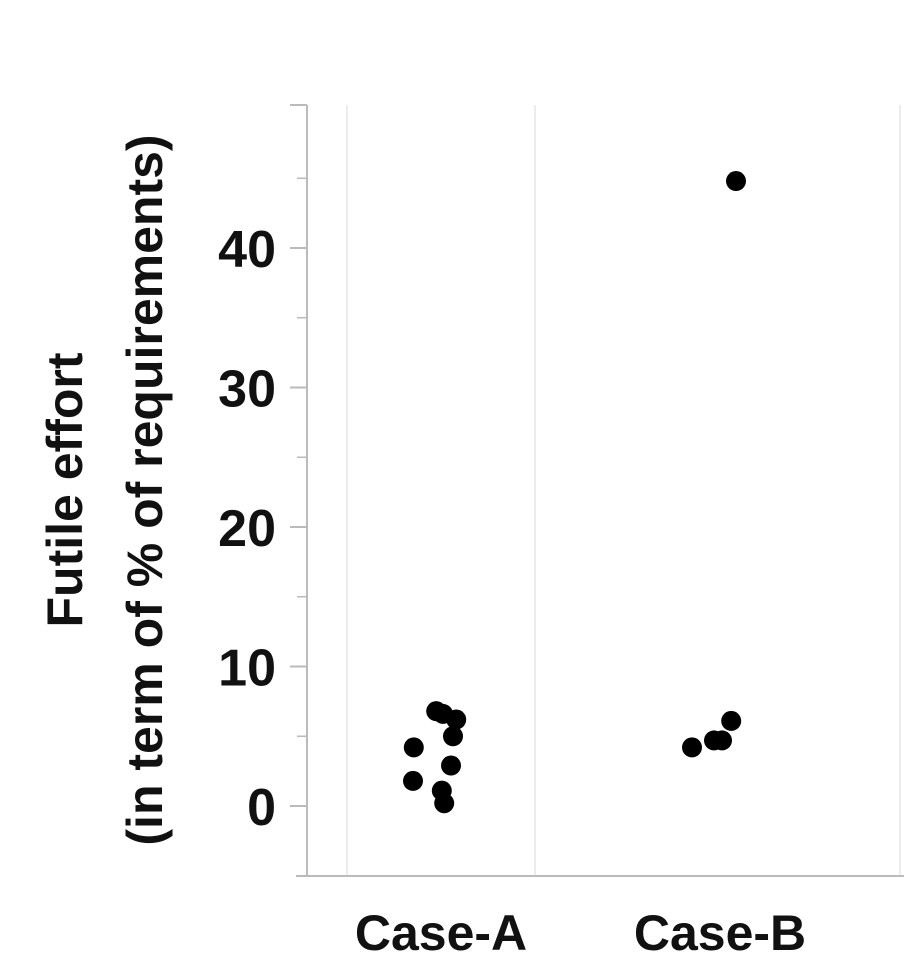 This screenshot has height=963, width=904. I want to click on y-tick-label: 0, so click(261, 808).